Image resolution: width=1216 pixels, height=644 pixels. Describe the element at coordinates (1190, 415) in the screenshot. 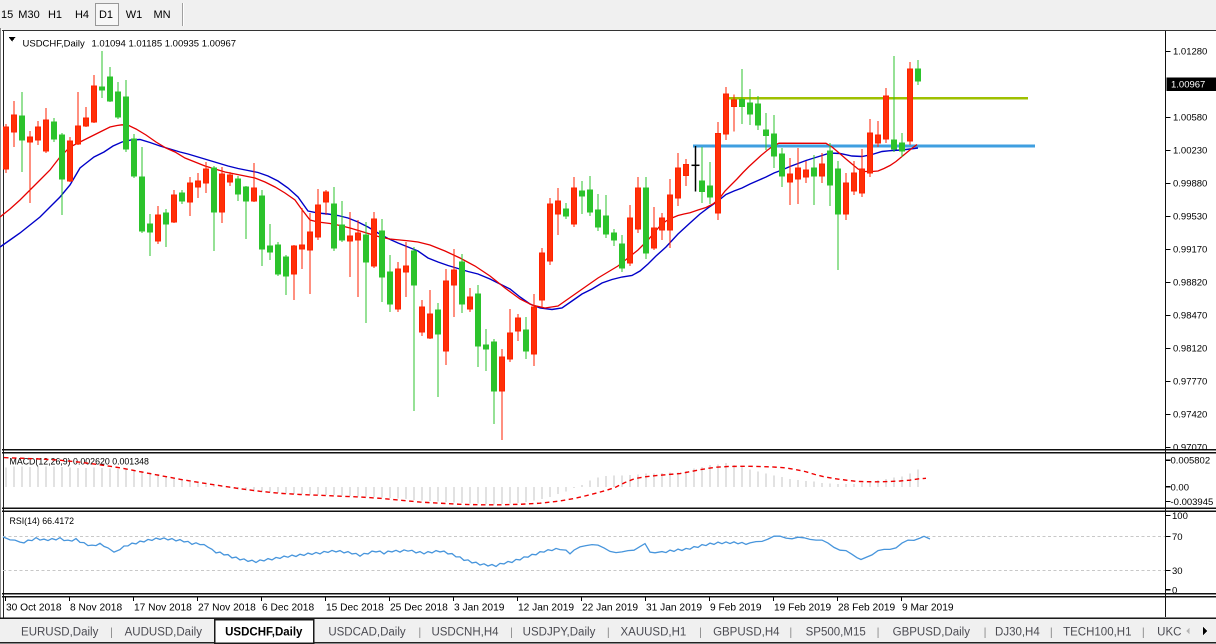

I see `svg-text: 0.97420` at that location.